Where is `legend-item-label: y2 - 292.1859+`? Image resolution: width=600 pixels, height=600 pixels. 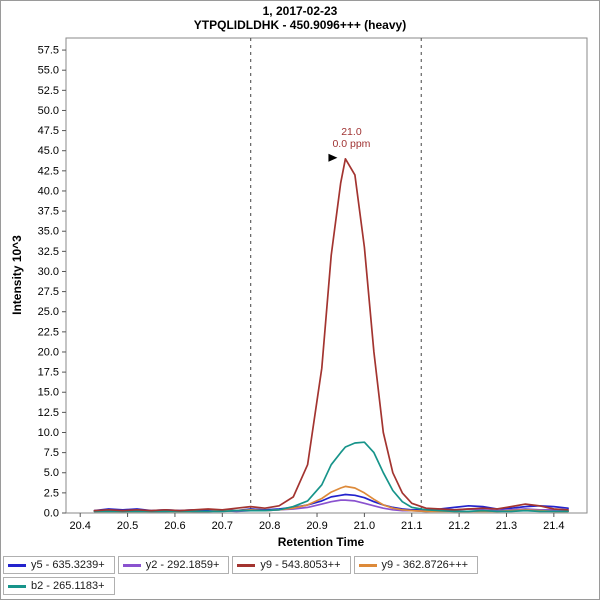 legend-item-label: y2 - 292.1859+ is located at coordinates (182, 565).